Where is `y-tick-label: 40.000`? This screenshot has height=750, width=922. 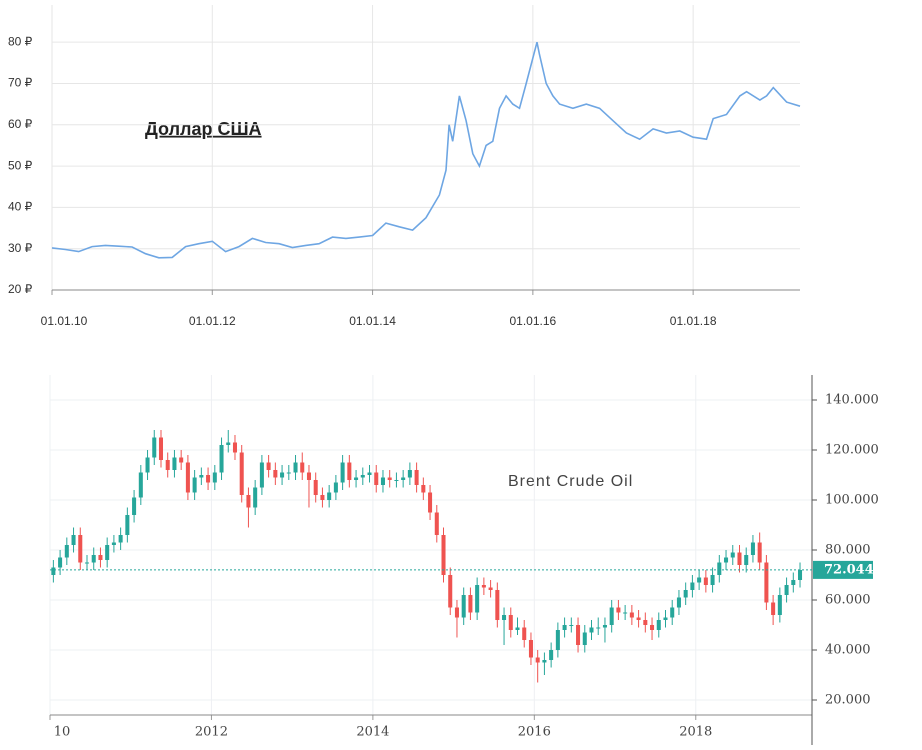 y-tick-label: 40.000 is located at coordinates (848, 650).